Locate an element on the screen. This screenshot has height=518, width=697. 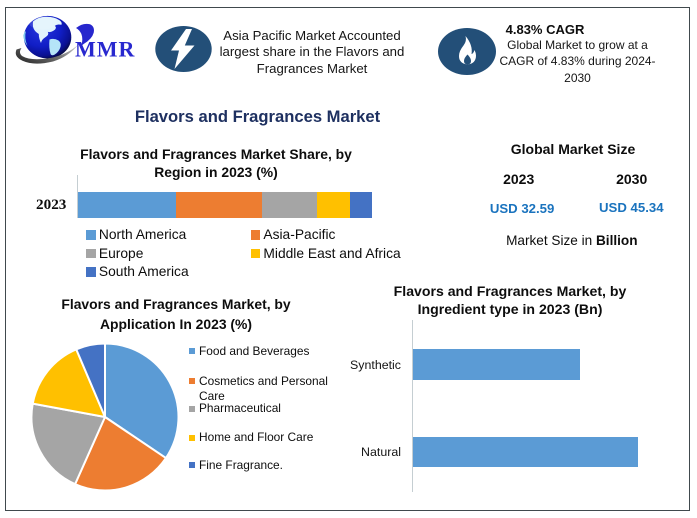
svg-text: MMR is located at coordinates (105, 49).